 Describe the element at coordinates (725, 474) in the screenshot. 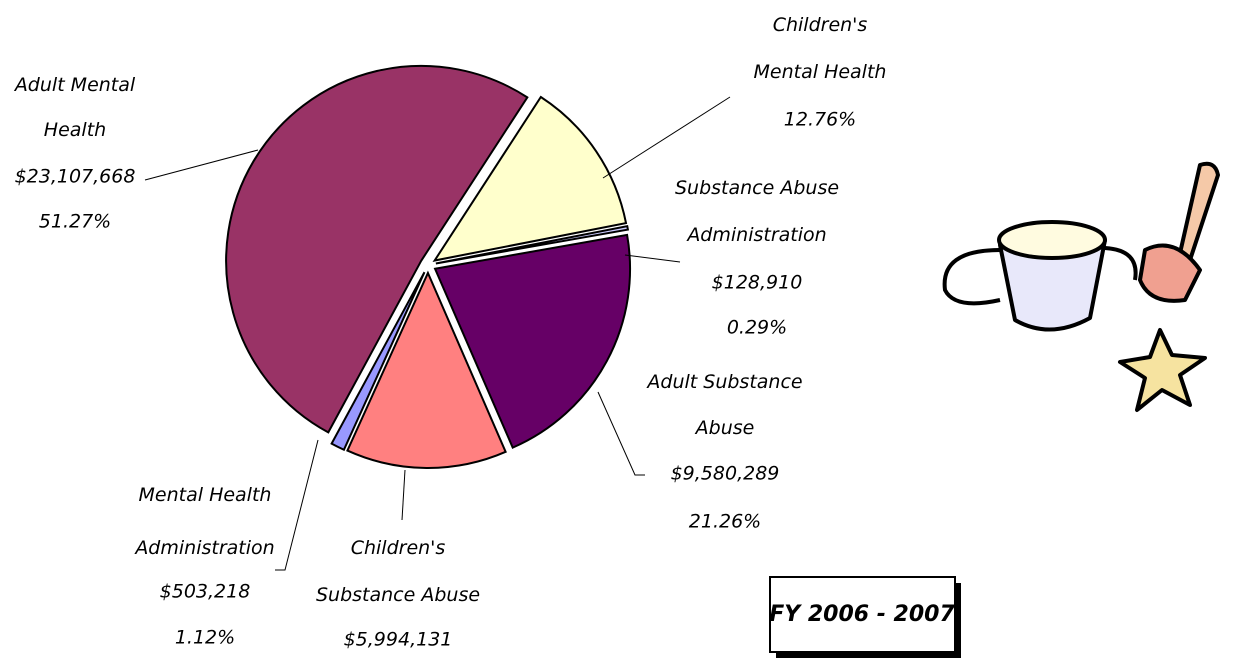

I see `amount-label: $9,580,289` at that location.